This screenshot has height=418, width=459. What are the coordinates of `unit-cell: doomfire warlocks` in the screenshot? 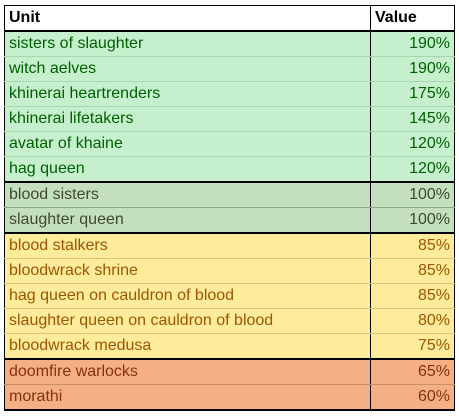 It's located at (187, 371).